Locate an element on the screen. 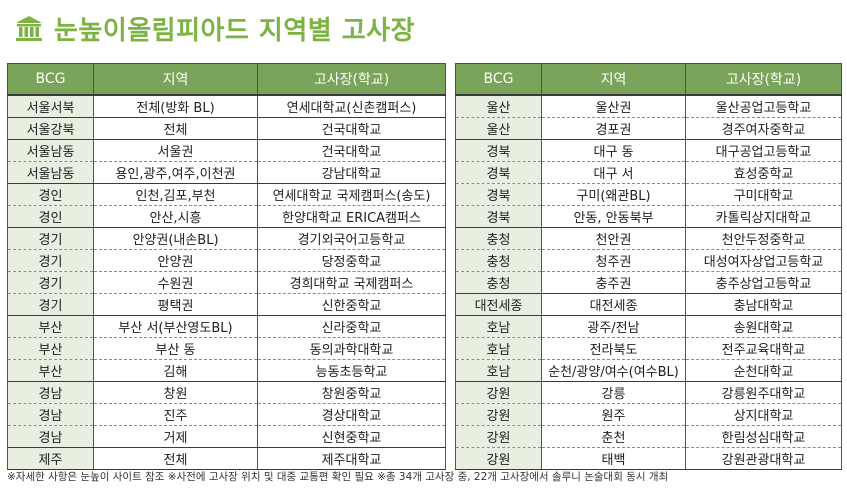 The image size is (847, 489). bcg-cell: 서울남동 is located at coordinates (50, 150).